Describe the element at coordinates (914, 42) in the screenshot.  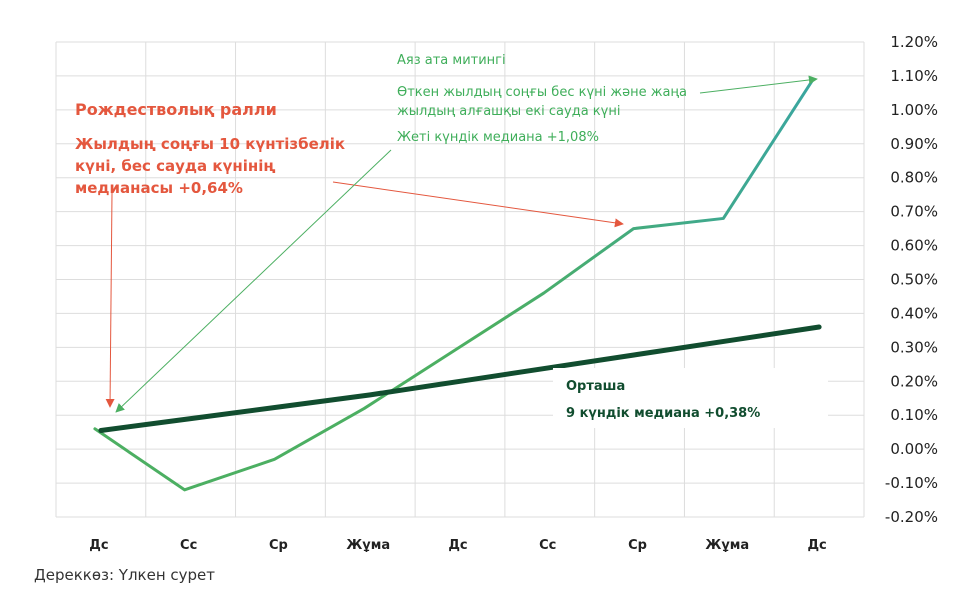
I see `y-tick-label: 1.20%` at that location.